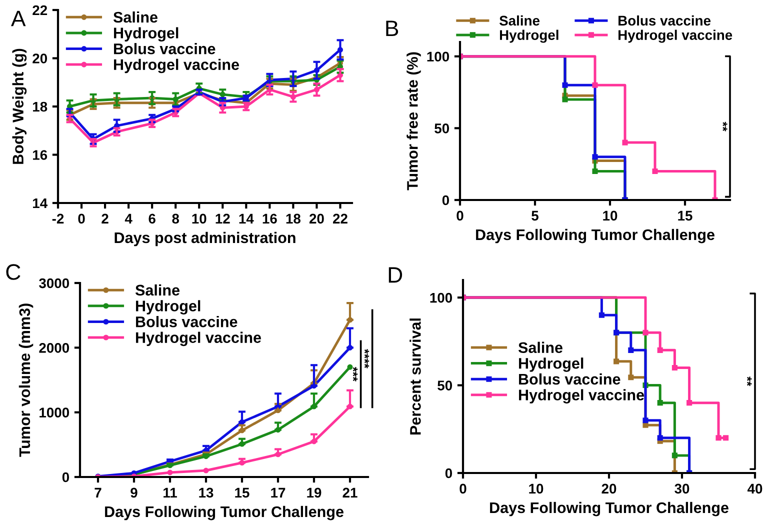  What do you see at coordinates (355, 374) in the screenshot?
I see `annotation: ***` at bounding box center [355, 374].